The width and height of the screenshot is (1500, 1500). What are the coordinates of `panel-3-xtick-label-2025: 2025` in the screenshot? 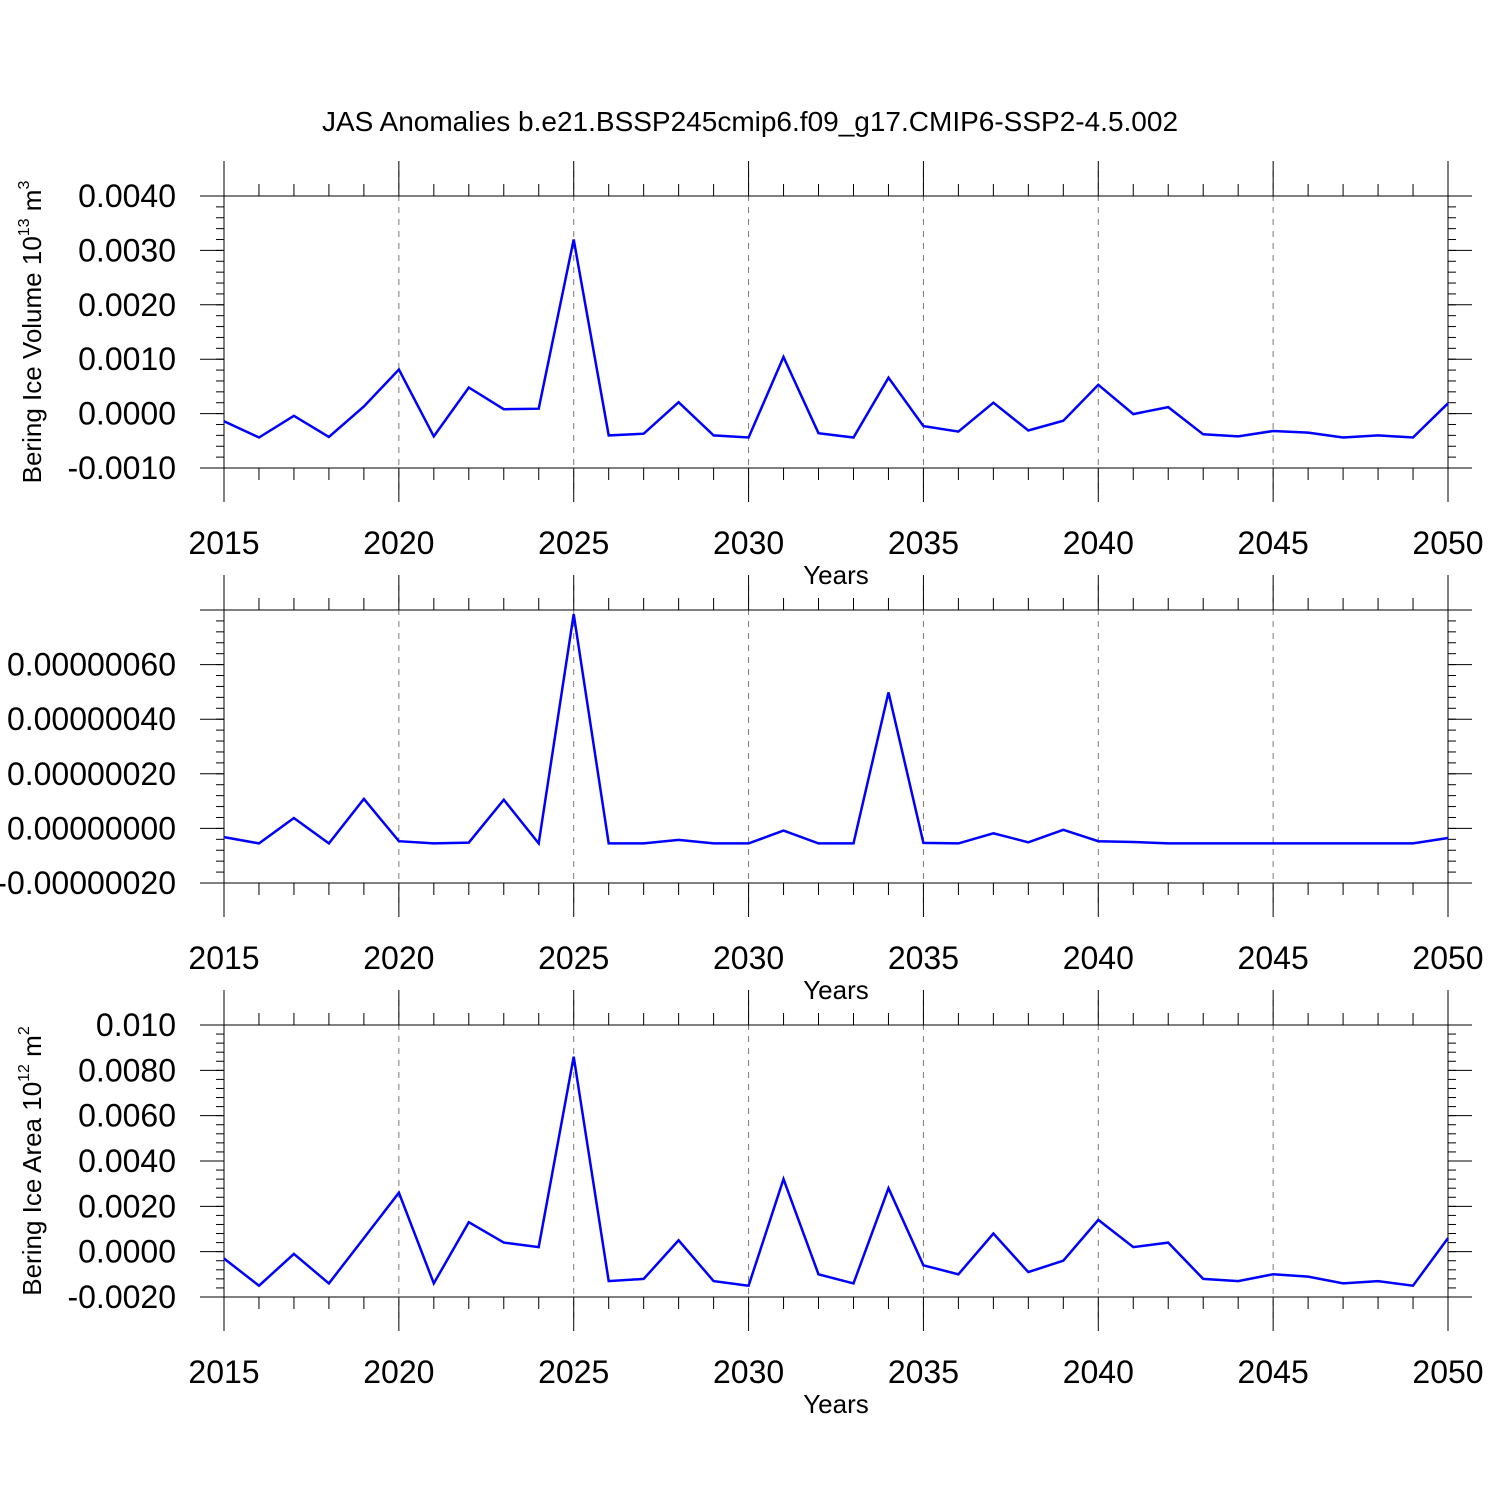 It's located at (573, 1372).